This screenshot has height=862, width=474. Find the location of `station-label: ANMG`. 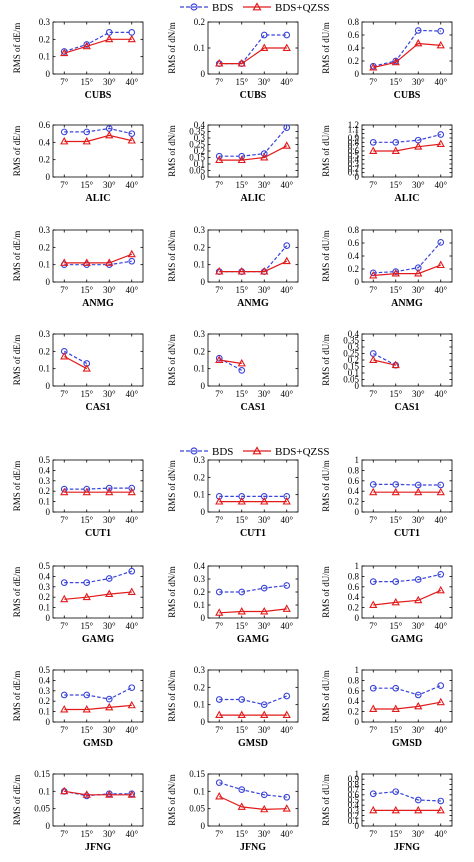

station-label: ANMG is located at coordinates (407, 303).